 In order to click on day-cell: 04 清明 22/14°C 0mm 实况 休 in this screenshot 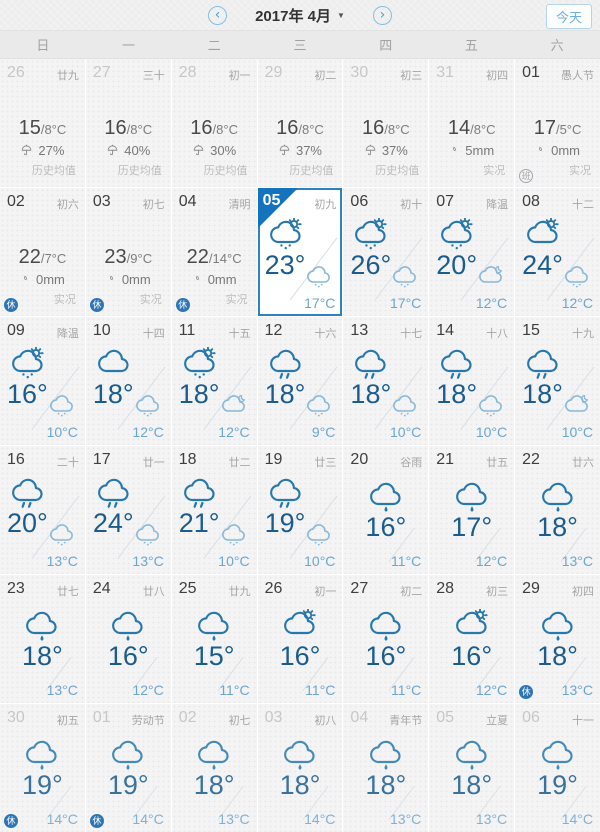, I will do `click(214, 252)`.